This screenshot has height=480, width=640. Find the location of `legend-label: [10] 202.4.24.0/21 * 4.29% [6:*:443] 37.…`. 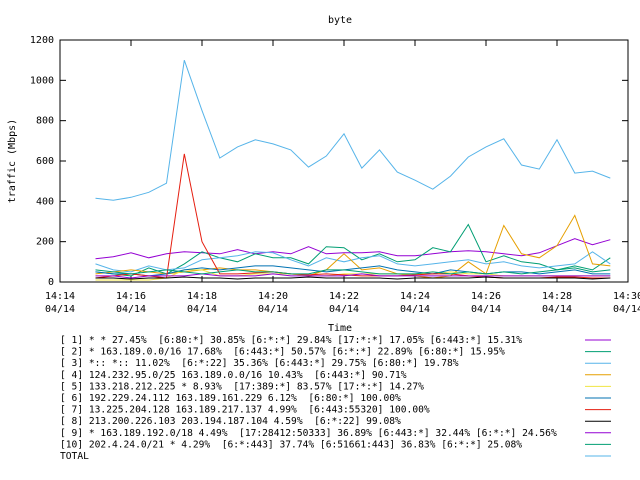

legend-label: [10] 202.4.24.0/21 * 4.29% [6:*:443] 37.… is located at coordinates (291, 444).